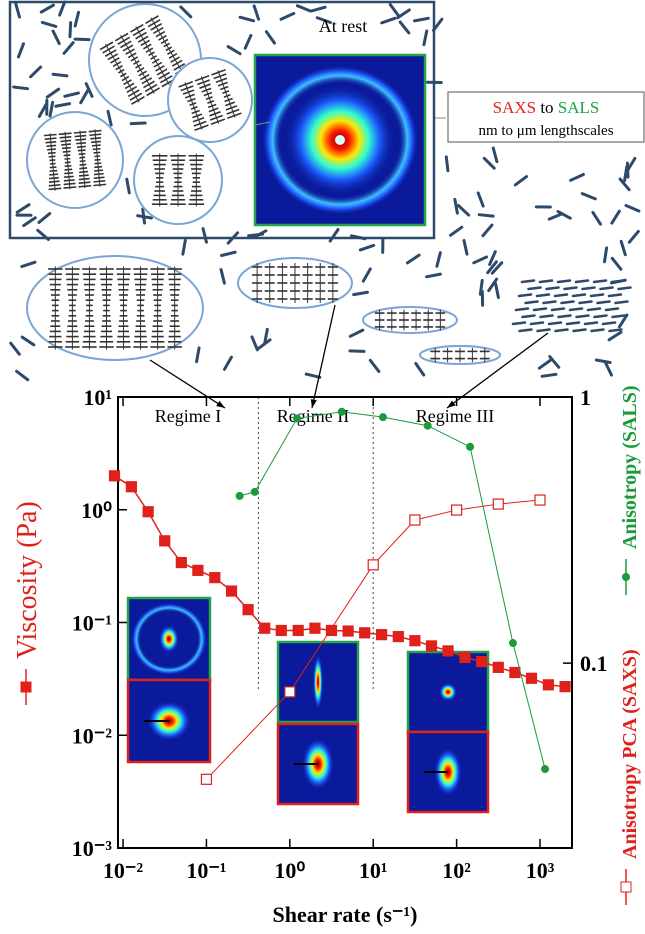 This screenshot has height=934, width=645. What do you see at coordinates (262, 123) in the screenshot?
I see `pointer` at bounding box center [262, 123].